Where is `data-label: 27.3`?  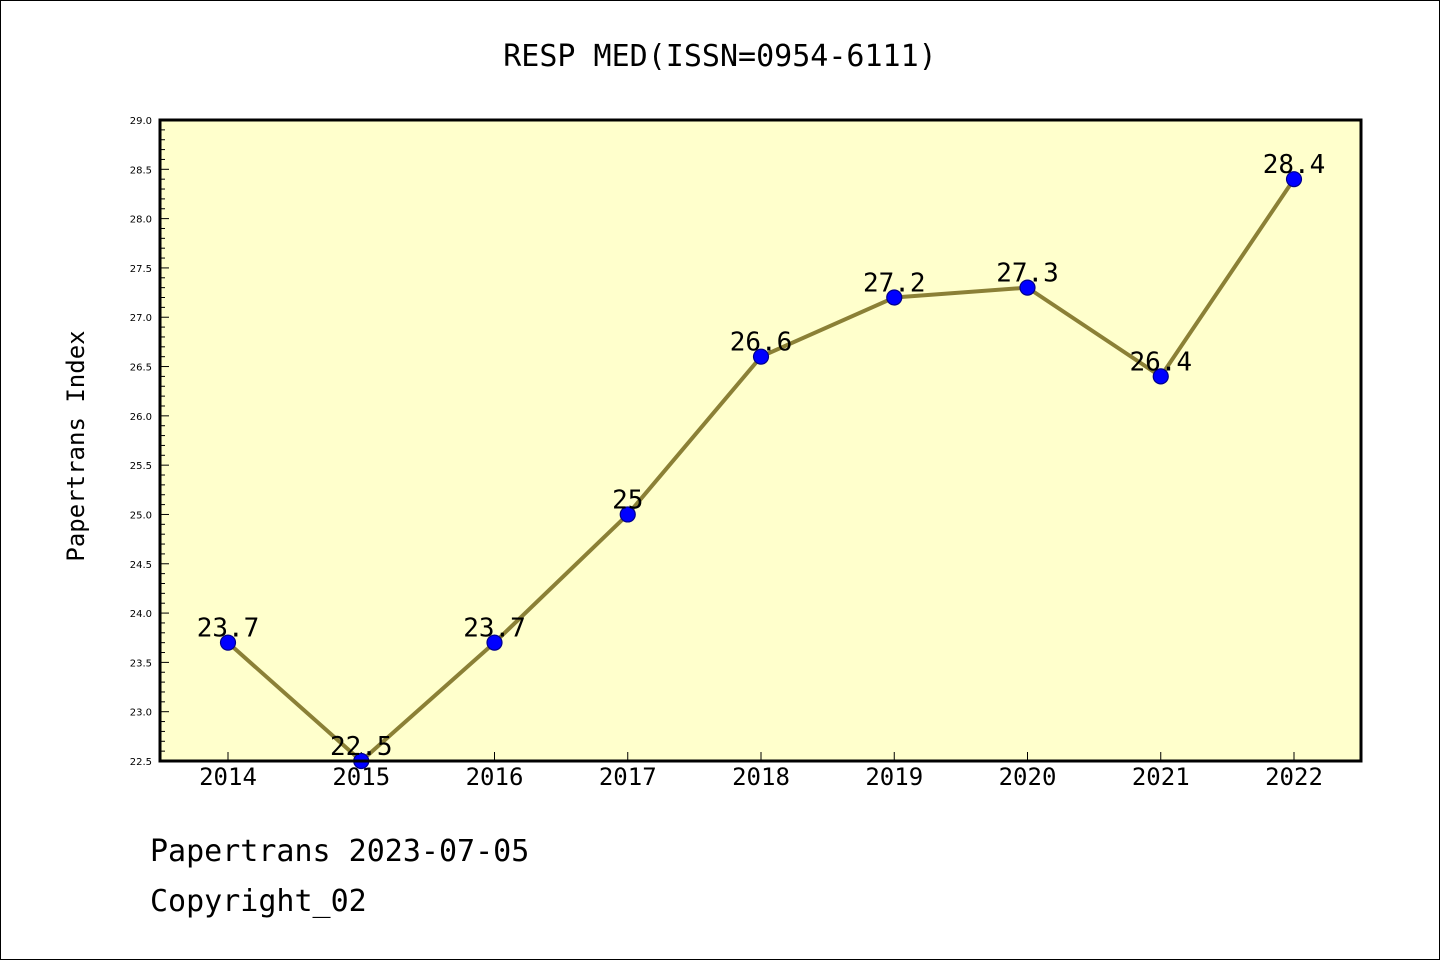
data-label: 27.3 is located at coordinates (1027, 274).